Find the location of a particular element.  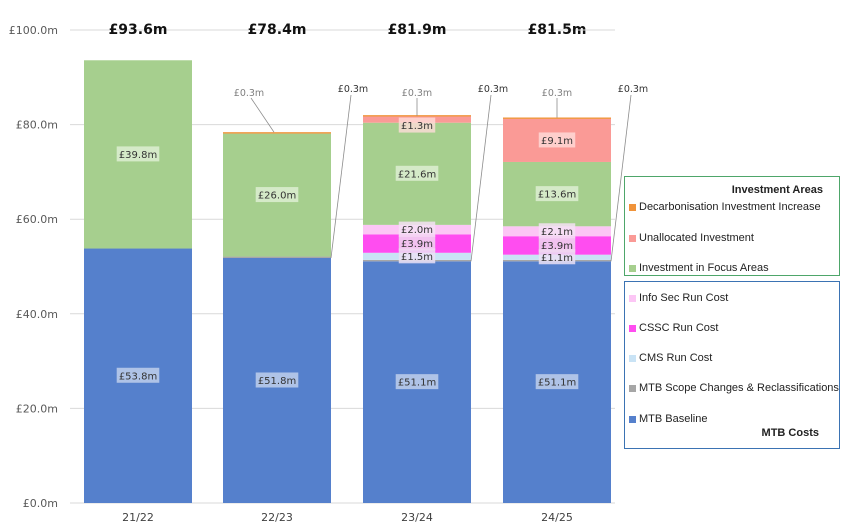

y-tick-label: £60.0m is located at coordinates (37, 219).